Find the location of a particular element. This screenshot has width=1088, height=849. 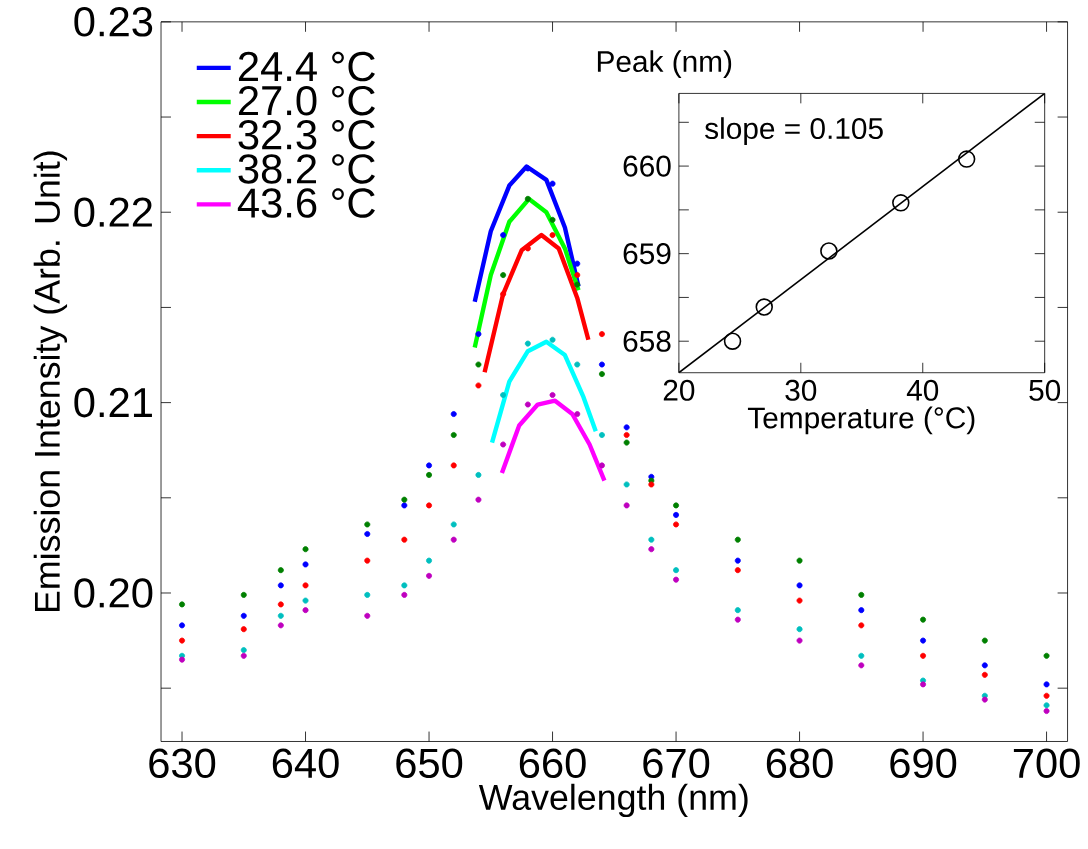

y-axis-title: Peak (nm) is located at coordinates (664, 64).